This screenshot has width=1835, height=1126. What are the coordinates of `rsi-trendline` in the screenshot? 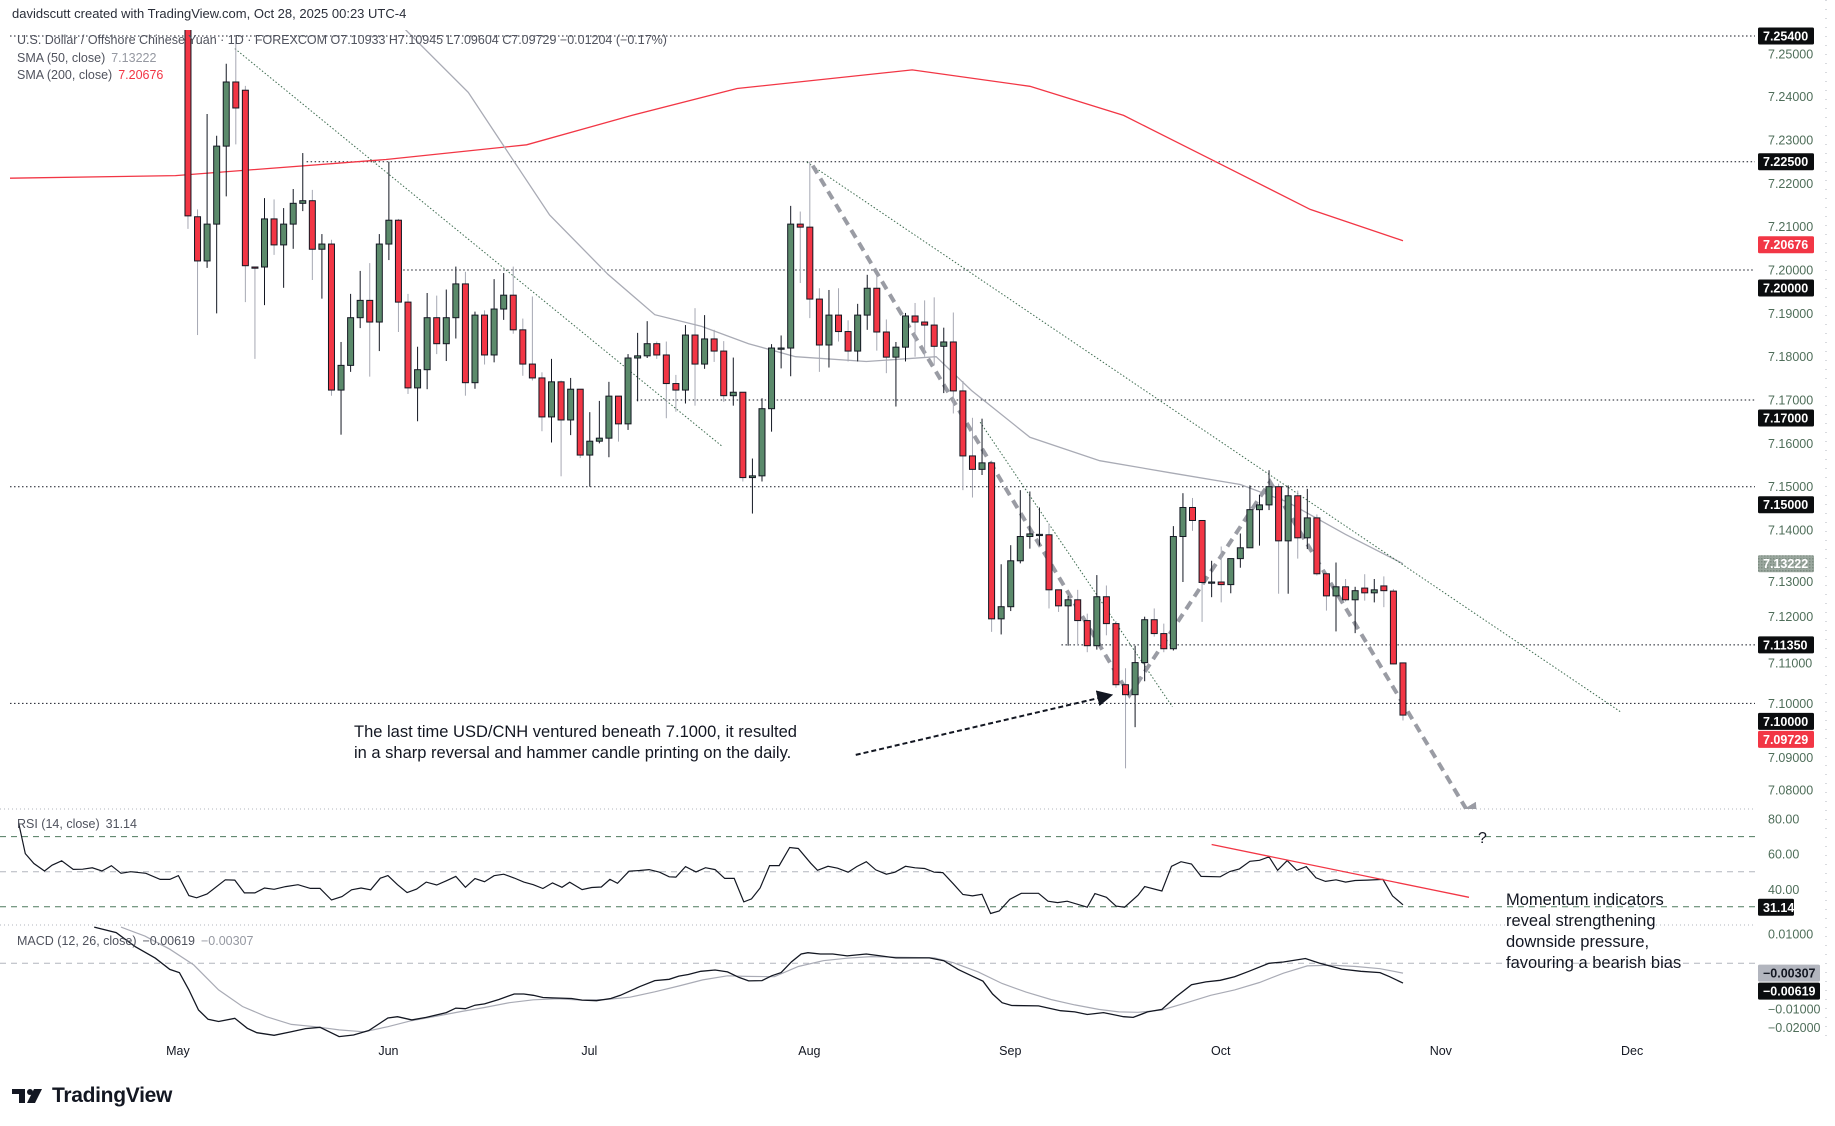 It's located at (1340, 870).